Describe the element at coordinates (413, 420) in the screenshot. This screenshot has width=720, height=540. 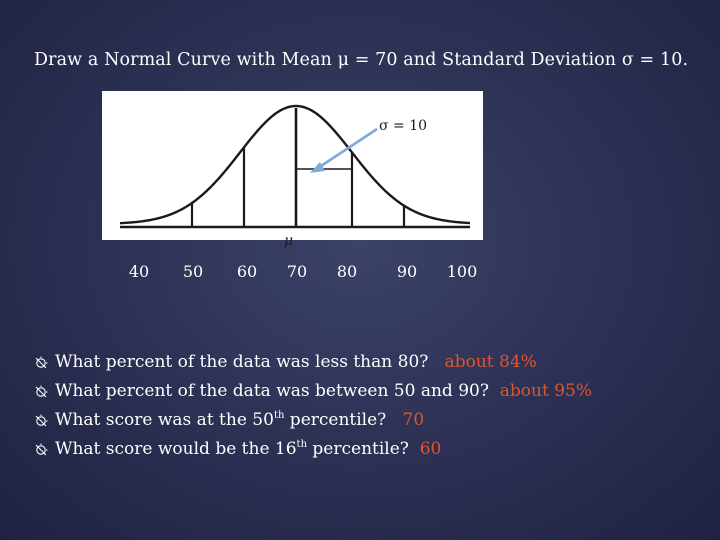
I see `answer-text: 70` at that location.